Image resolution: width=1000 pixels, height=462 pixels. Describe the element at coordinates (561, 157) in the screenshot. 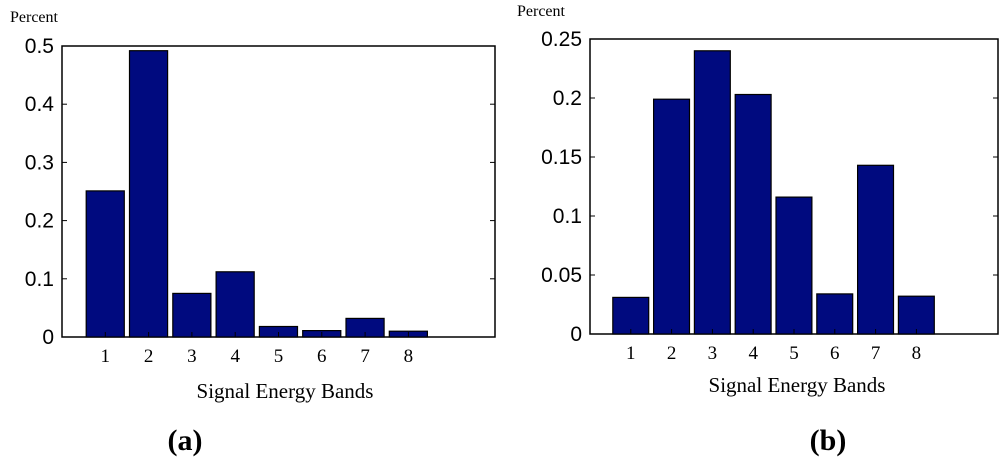

I see `ytick-label-b-3: 0.15` at that location.